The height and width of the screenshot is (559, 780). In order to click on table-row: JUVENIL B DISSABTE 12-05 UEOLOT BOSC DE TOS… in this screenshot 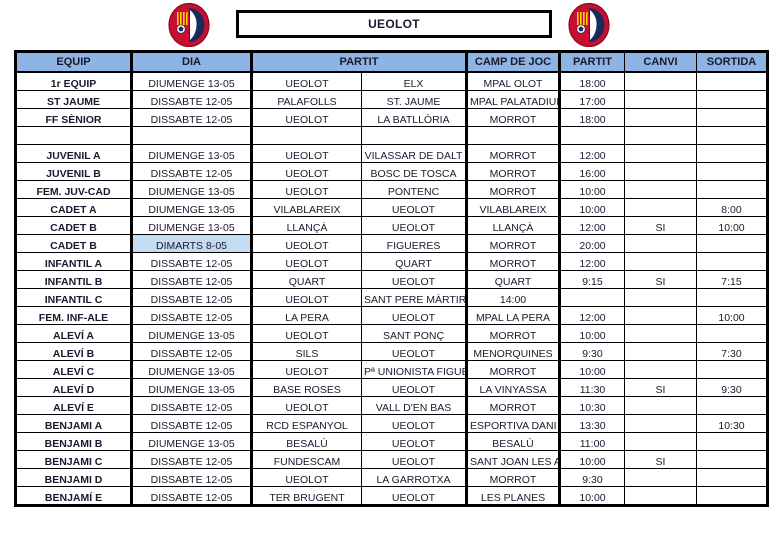, I will do `click(391, 171)`.